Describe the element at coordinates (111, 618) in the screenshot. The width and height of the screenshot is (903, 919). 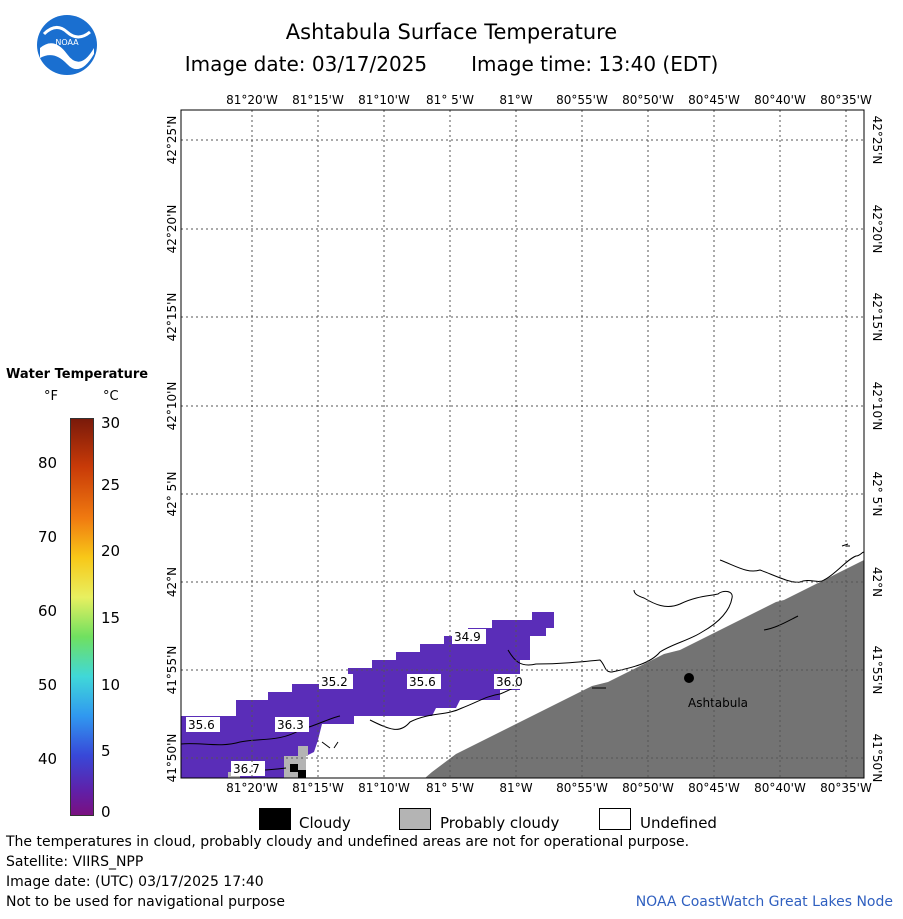
I see `c-tick: 15` at that location.